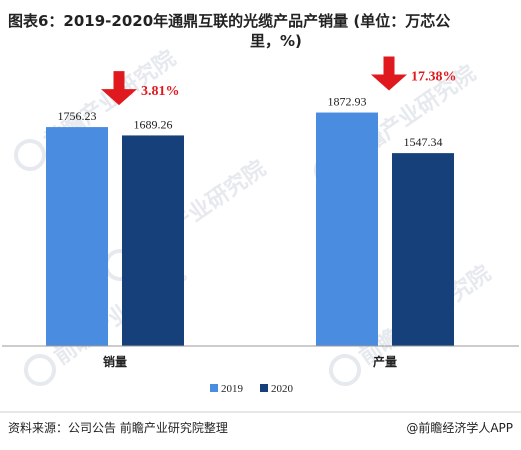 This screenshot has height=450, width=521. Describe the element at coordinates (160, 91) in the screenshot. I see `change-label-销量: 3.81%` at that location.